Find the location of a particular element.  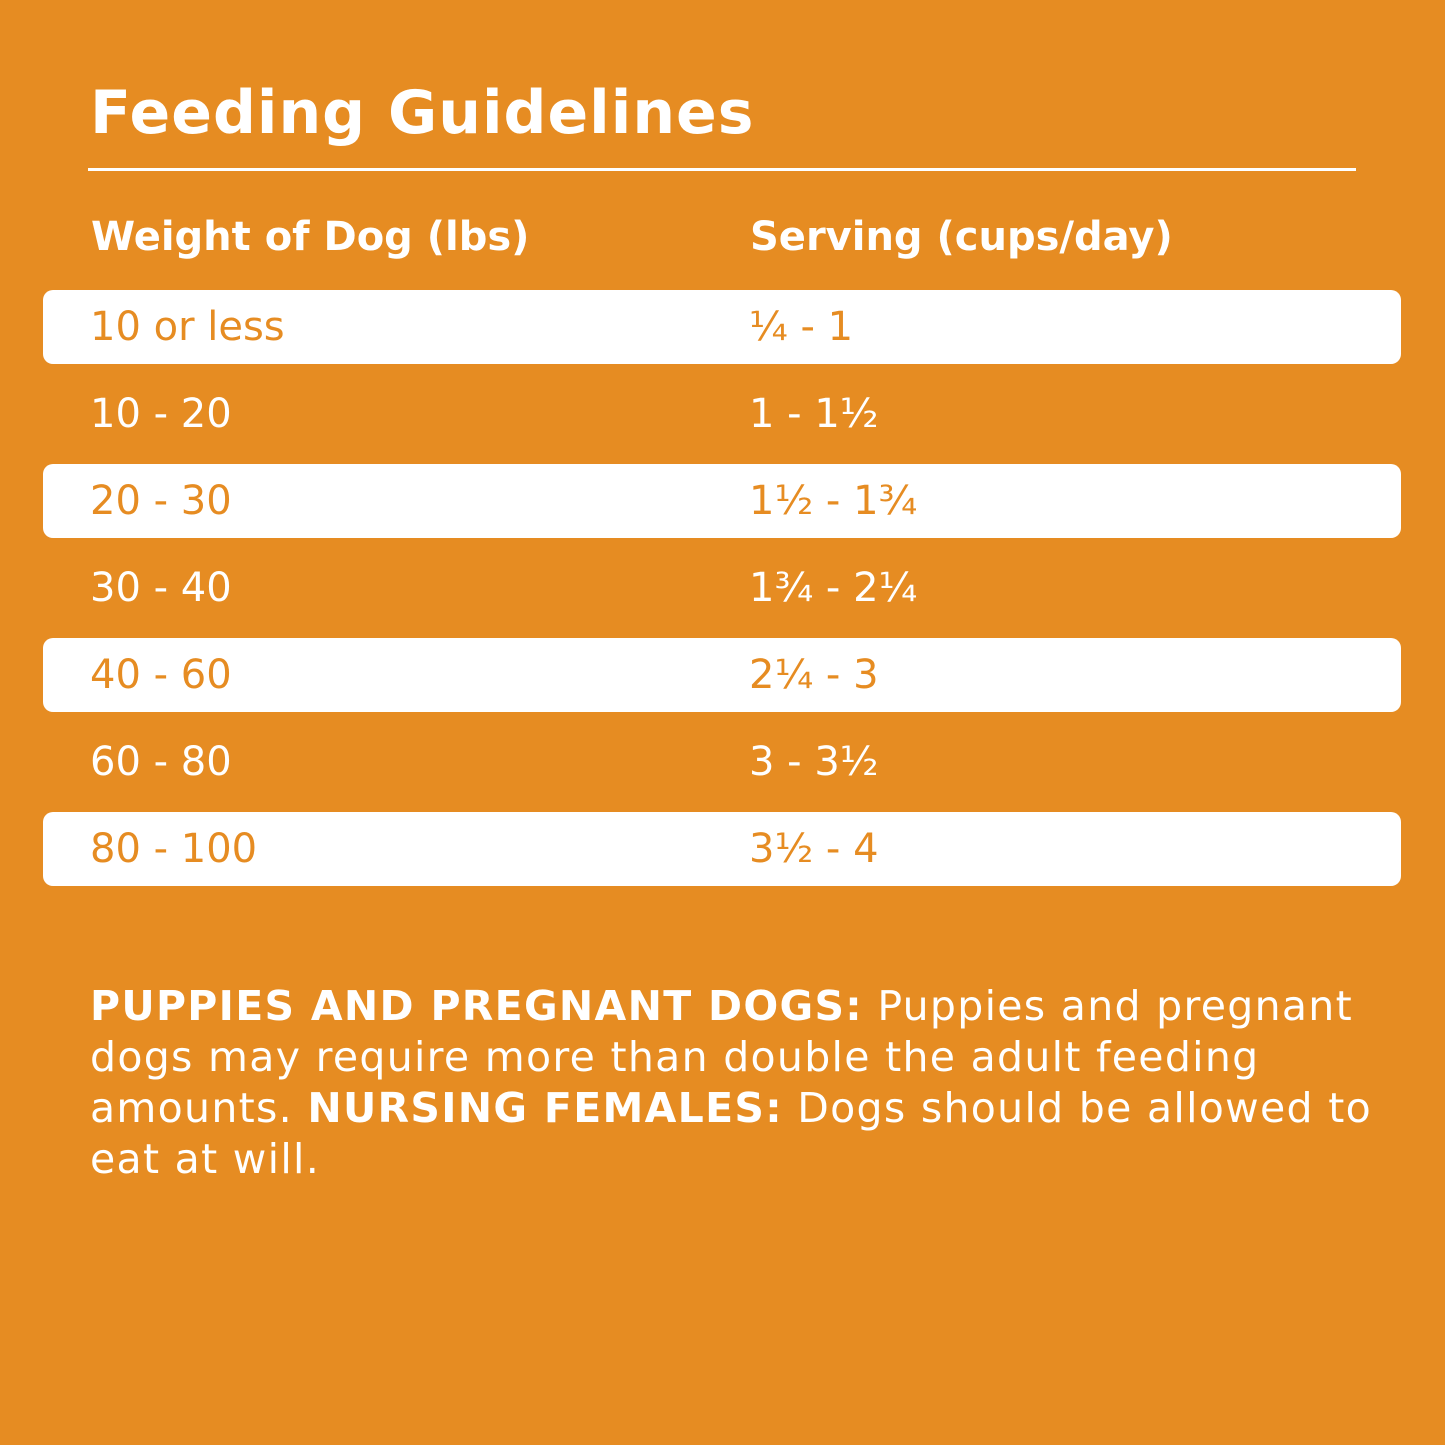

weight-cell: 10 - 20 is located at coordinates (161, 414).